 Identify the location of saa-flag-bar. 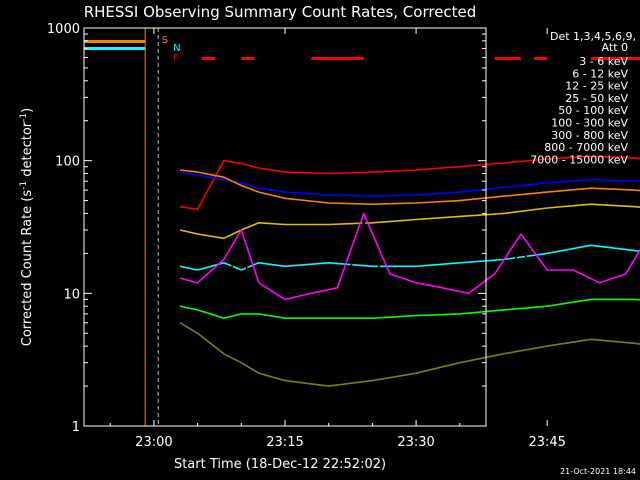
(115, 41).